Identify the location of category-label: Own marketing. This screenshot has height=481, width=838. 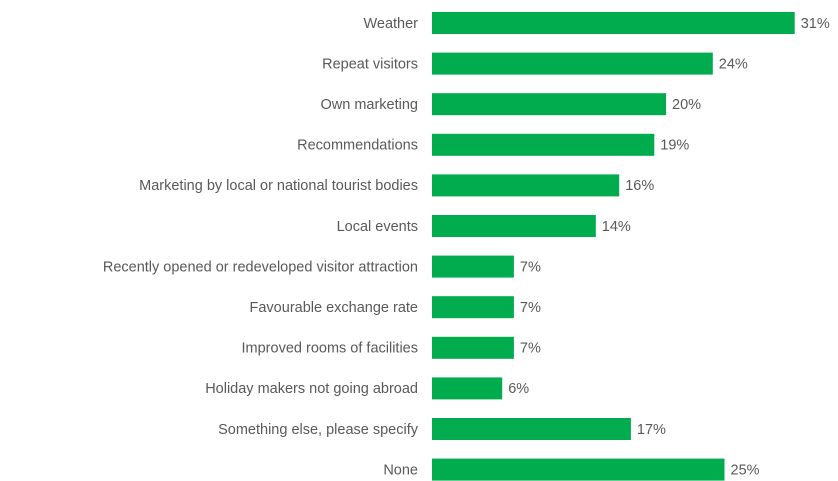
(369, 105).